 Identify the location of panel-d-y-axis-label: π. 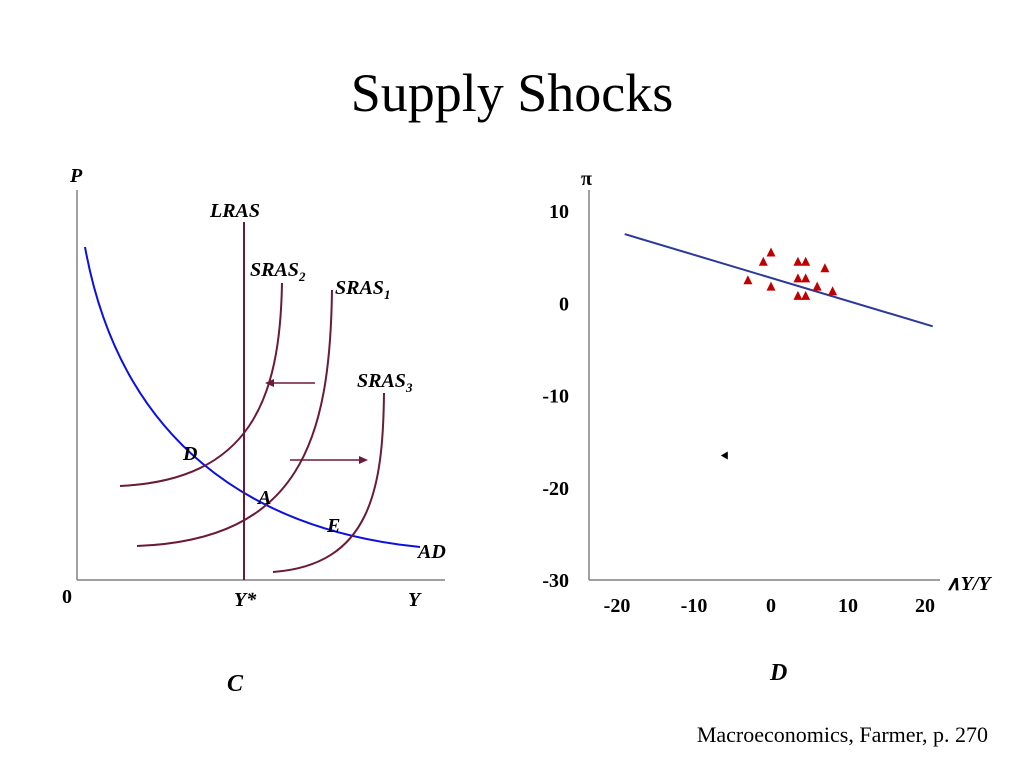
(586, 179).